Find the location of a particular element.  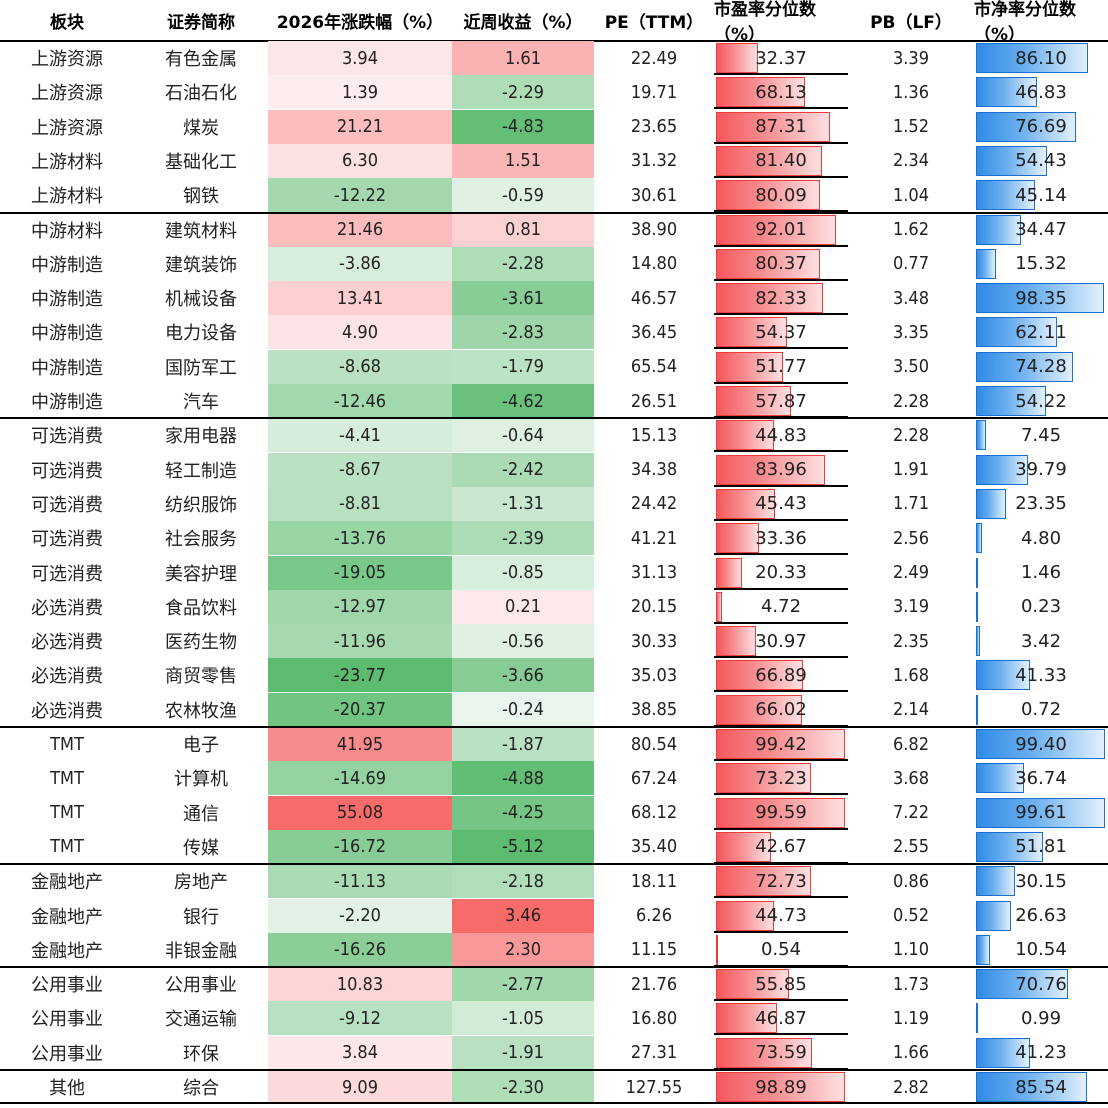

week-return: -2.28 is located at coordinates (523, 263).